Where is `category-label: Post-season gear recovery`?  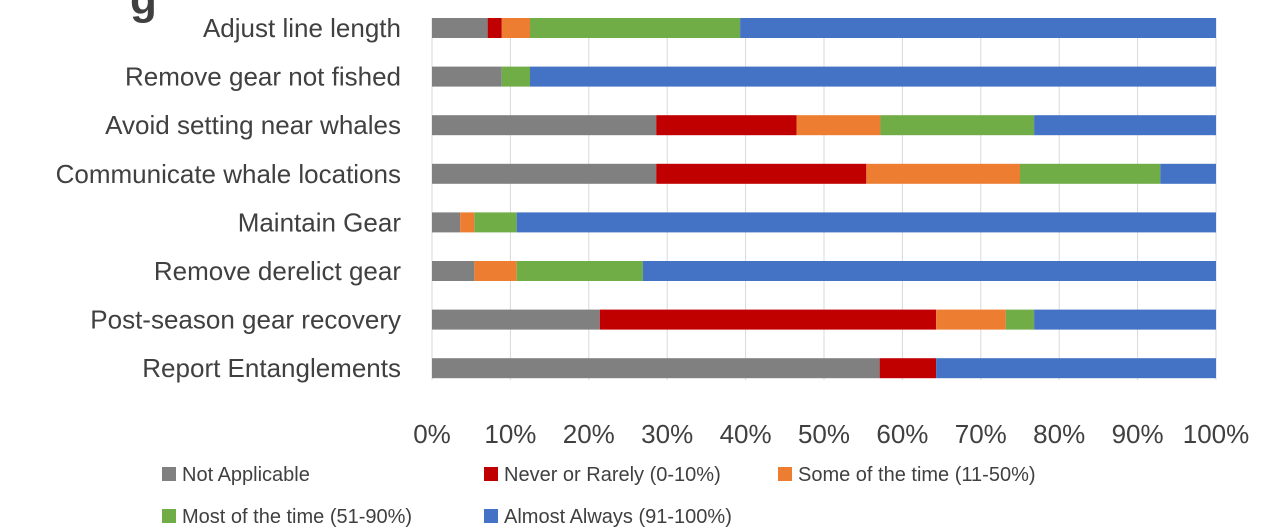 category-label: Post-season gear recovery is located at coordinates (245, 320).